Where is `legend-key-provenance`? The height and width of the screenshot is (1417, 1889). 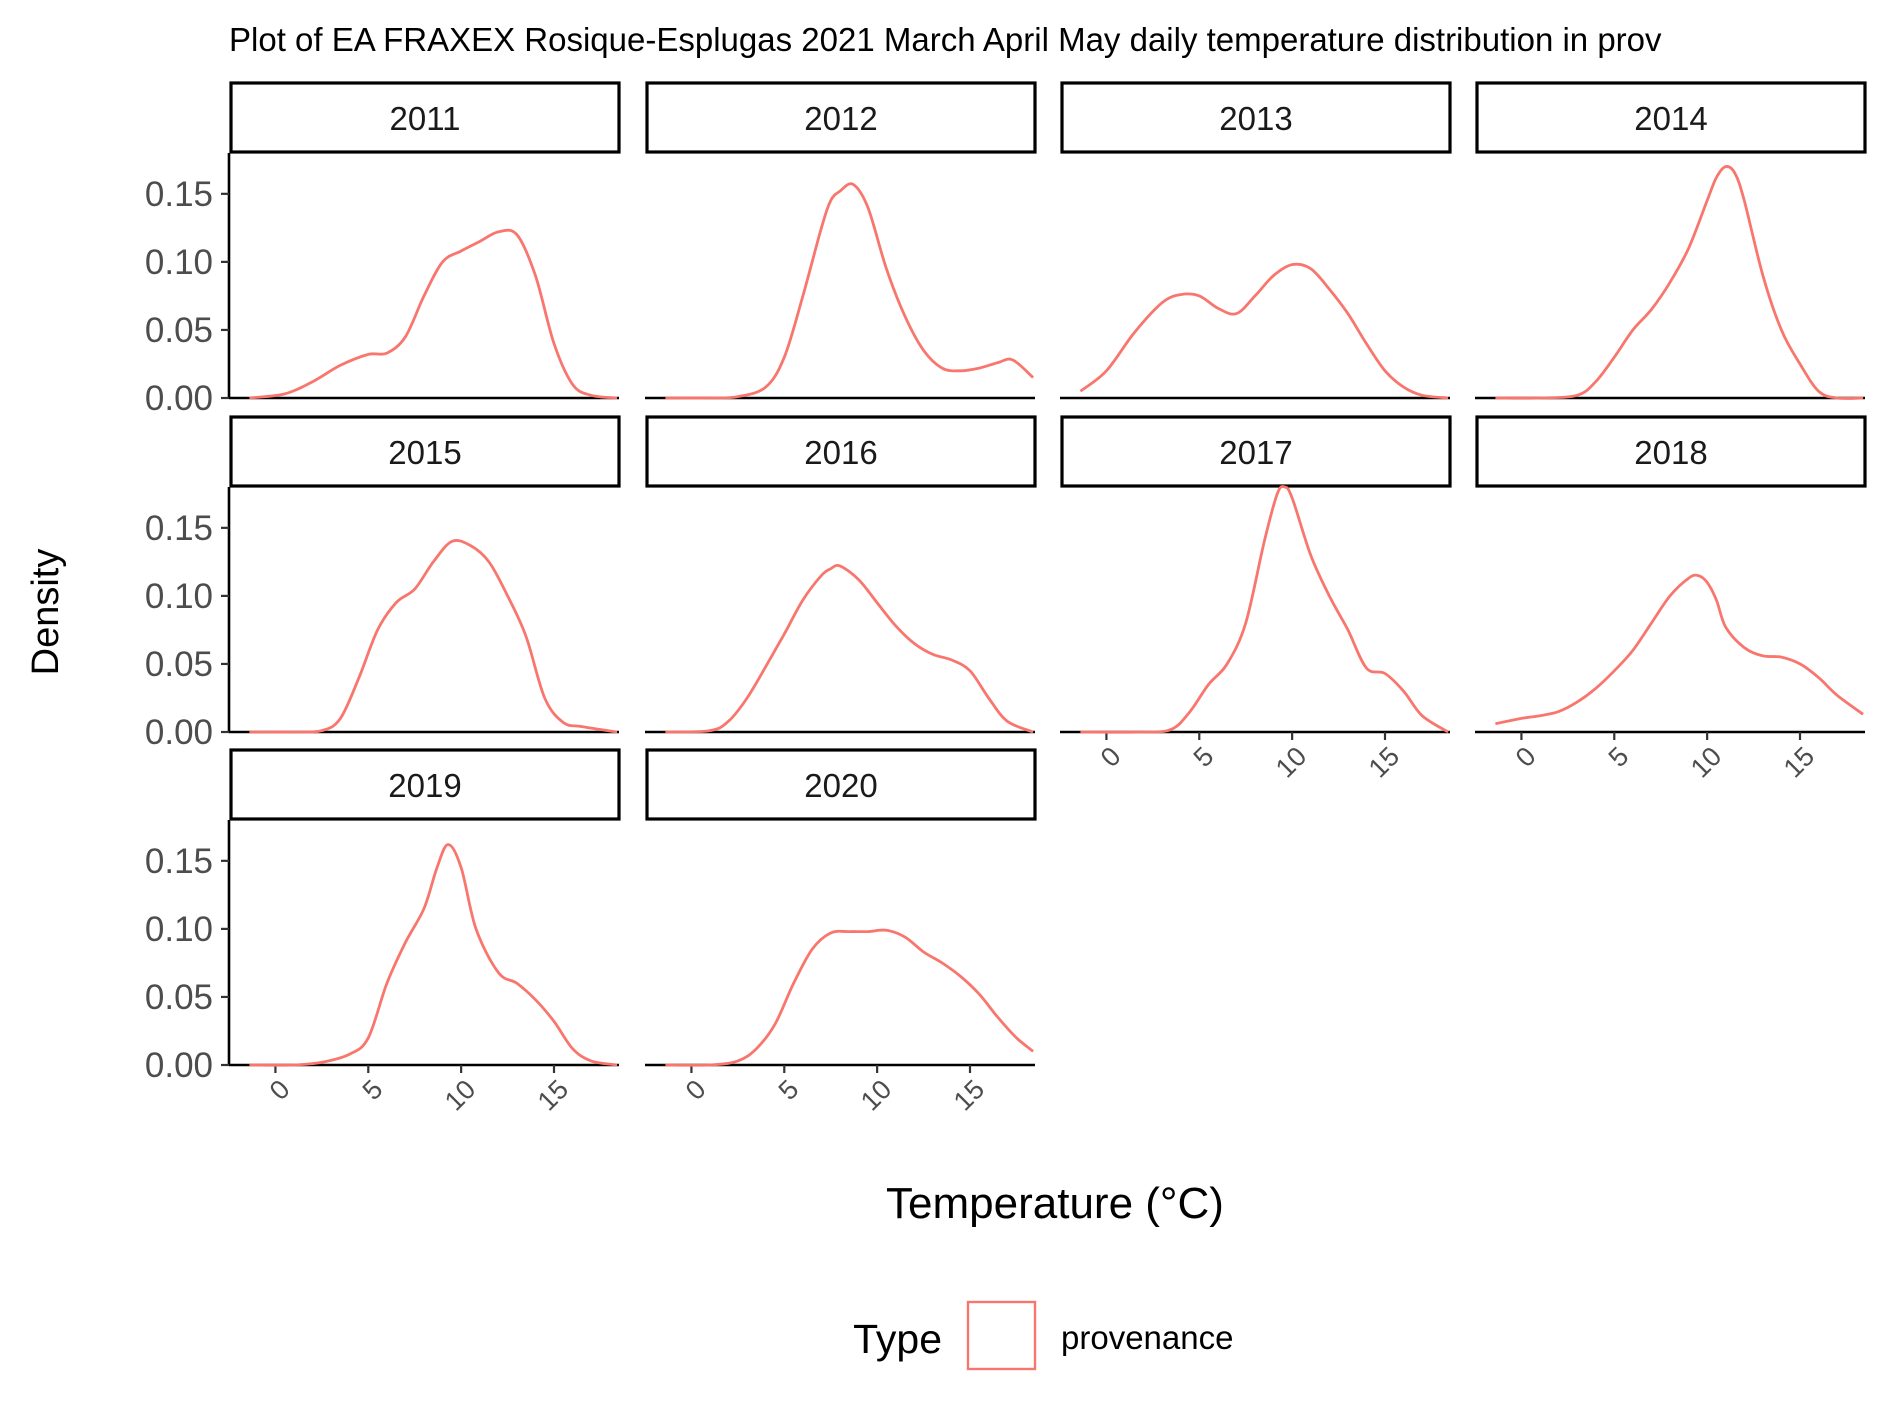
legend-key-provenance is located at coordinates (1001, 1335).